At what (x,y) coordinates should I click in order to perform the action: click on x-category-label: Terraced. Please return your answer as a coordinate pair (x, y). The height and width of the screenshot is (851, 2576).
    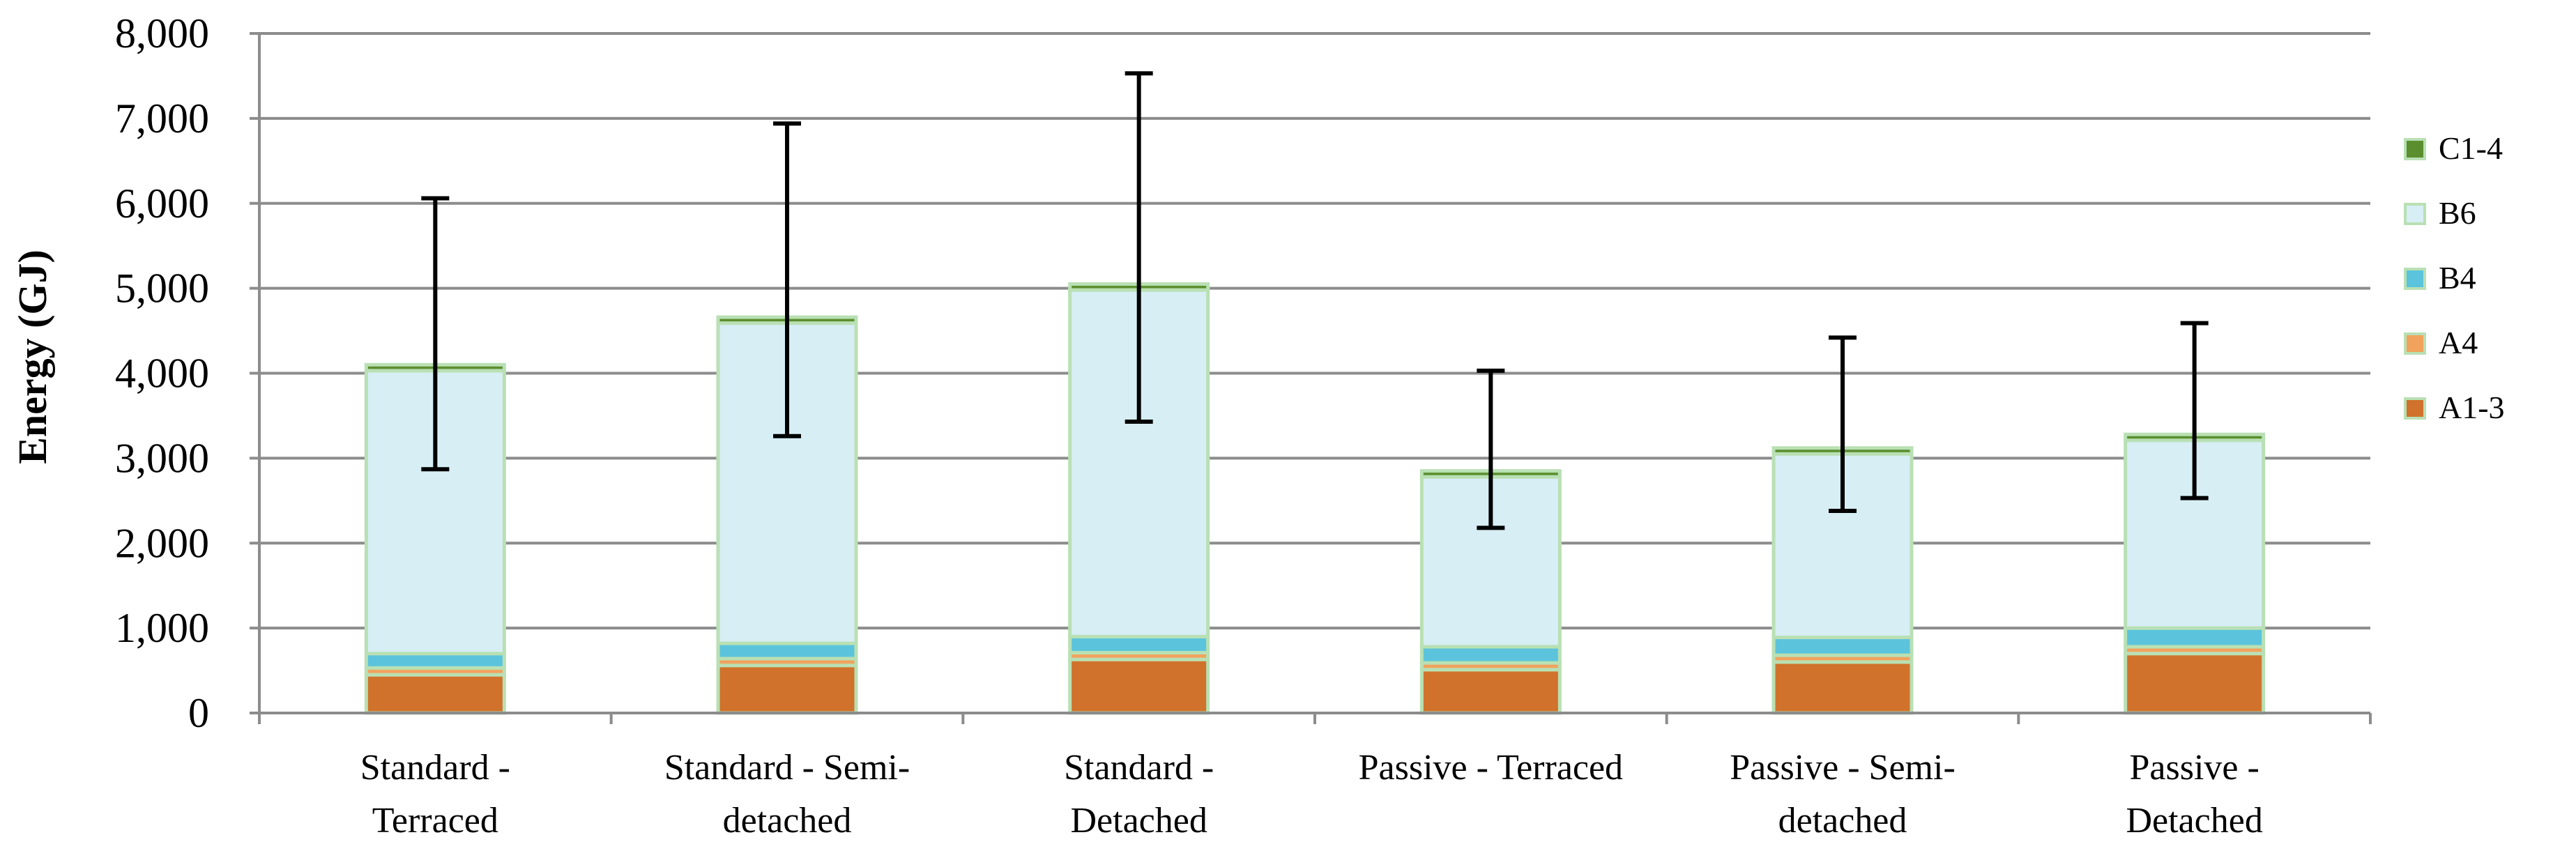
    Looking at the image, I should click on (435, 821).